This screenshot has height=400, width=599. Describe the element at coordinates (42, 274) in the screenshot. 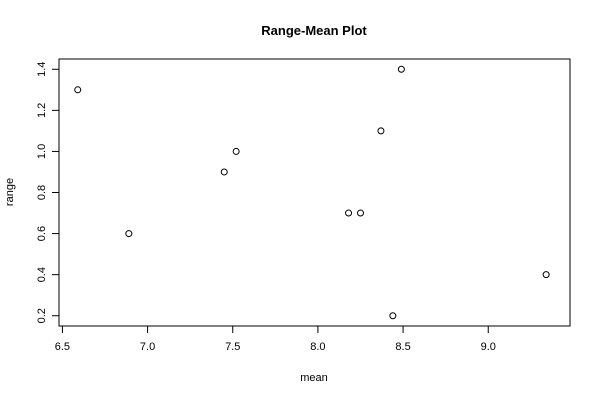

I see `y-tick-label: 0.4` at that location.